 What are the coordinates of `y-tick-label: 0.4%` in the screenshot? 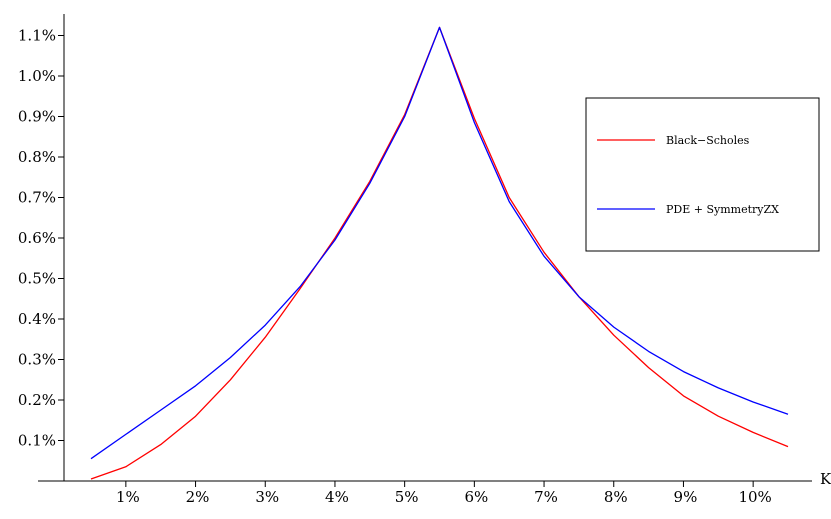 It's located at (37, 319).